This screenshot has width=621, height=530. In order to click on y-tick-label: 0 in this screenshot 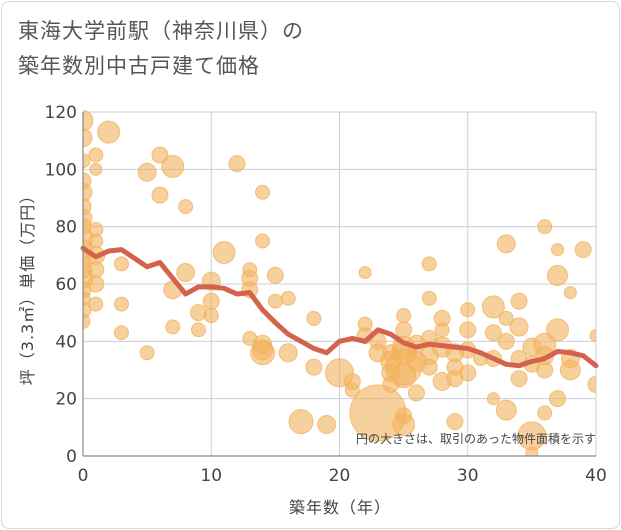, I will do `click(71, 457)`.